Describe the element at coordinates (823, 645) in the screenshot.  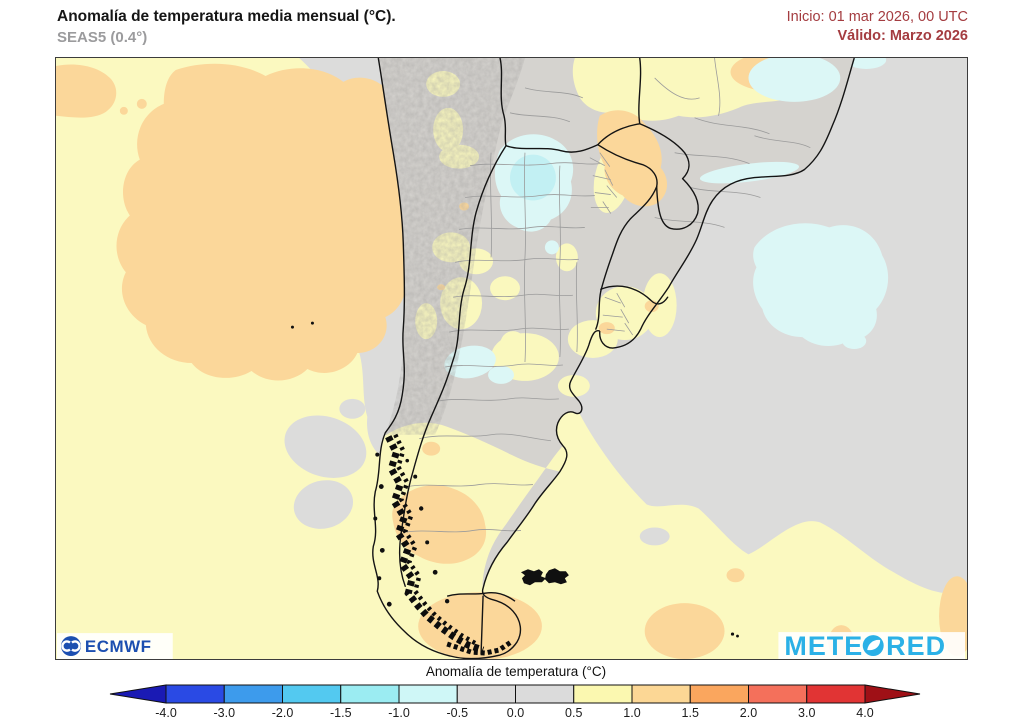
I see `meteored-wordmark-left: METE` at that location.